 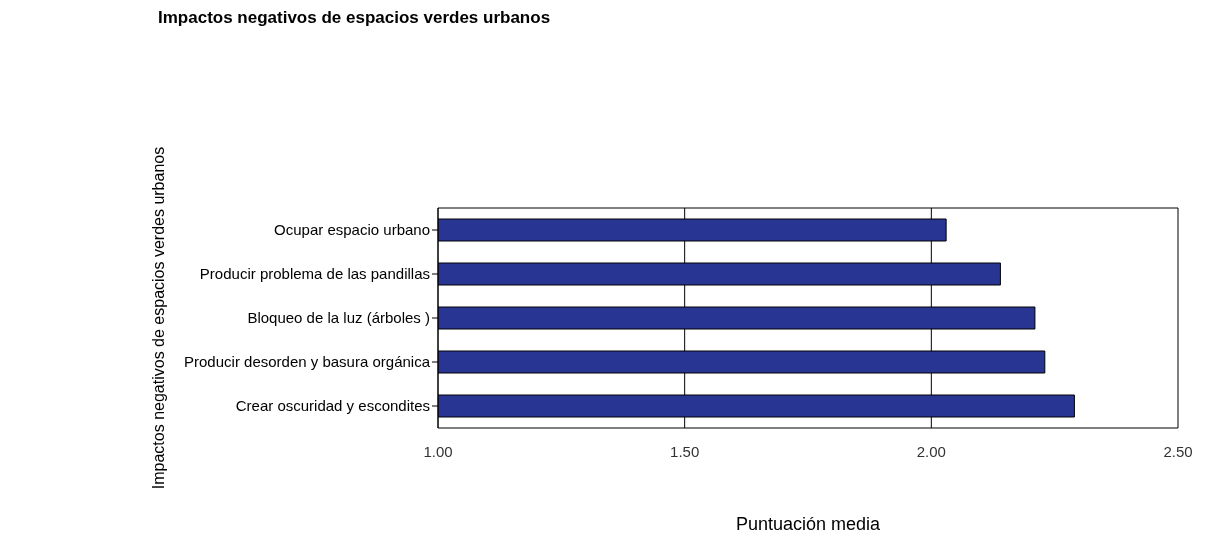 I want to click on y-tick-label: Producir problema de las pandillas, so click(x=314, y=274).